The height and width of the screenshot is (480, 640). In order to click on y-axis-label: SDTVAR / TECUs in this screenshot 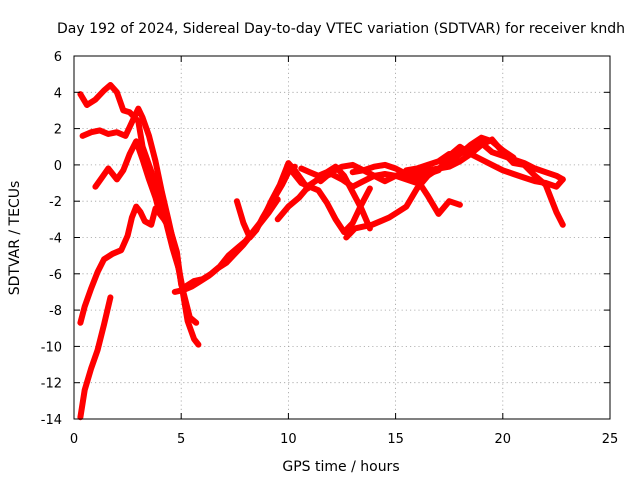, I will do `click(15, 238)`.